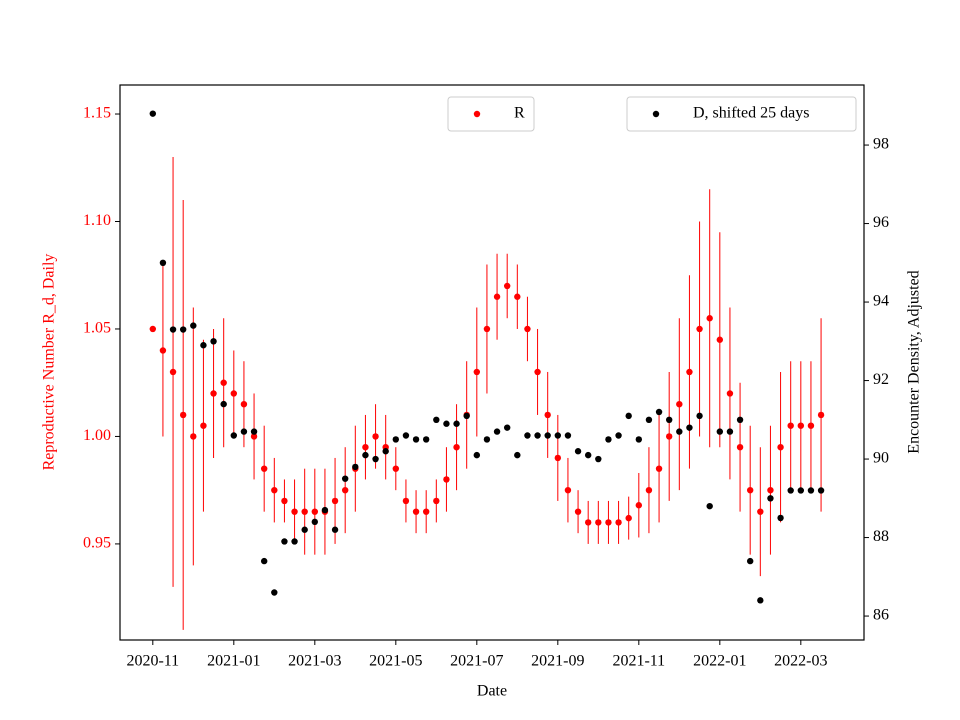  Describe the element at coordinates (49, 362) in the screenshot. I see `y-axis-label: Reproductive Number R_d, Daily` at that location.